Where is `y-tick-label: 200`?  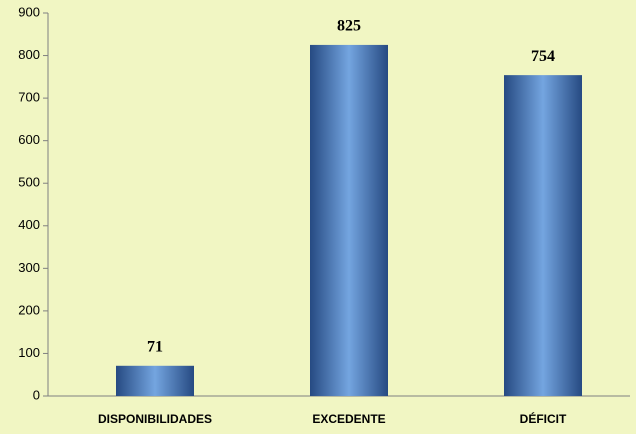 y-tick-label: 200 is located at coordinates (29, 309).